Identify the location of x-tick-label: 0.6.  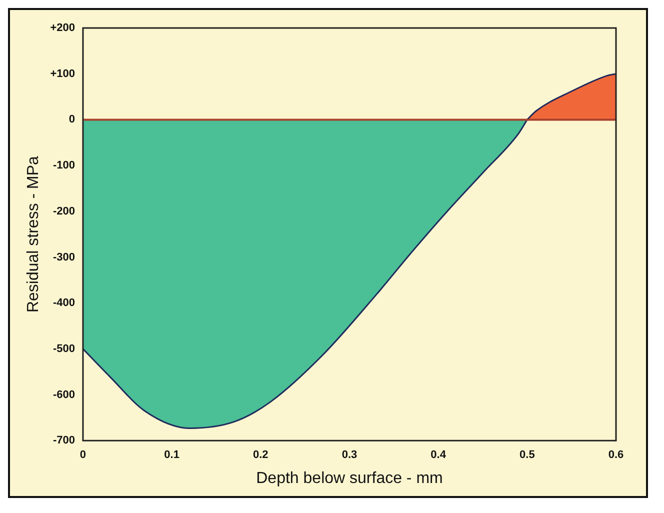
(616, 455).